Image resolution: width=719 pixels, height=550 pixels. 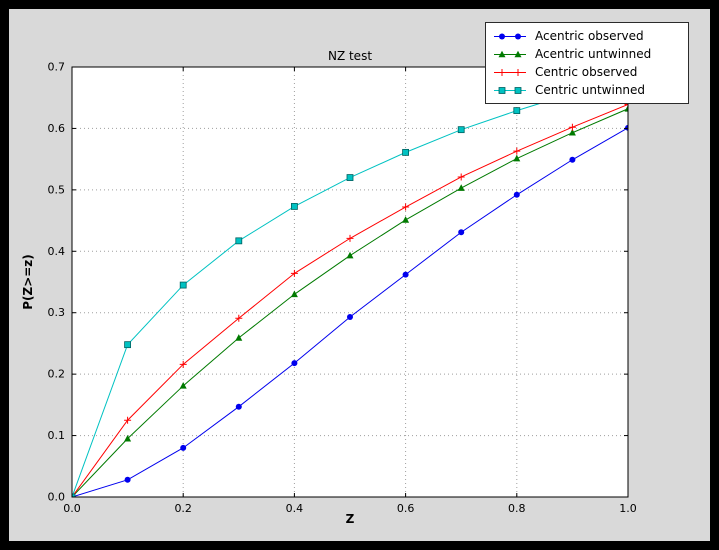 I want to click on legend-label: Acentric untwinned, so click(x=593, y=54).